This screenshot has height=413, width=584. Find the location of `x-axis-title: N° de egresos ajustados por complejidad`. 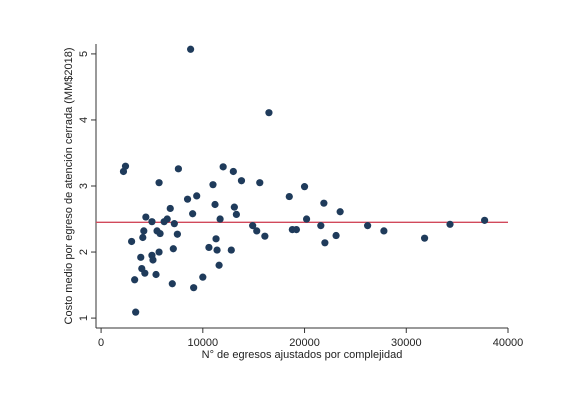

x-axis-title: N° de egresos ajustados por complejidad is located at coordinates (302, 355).